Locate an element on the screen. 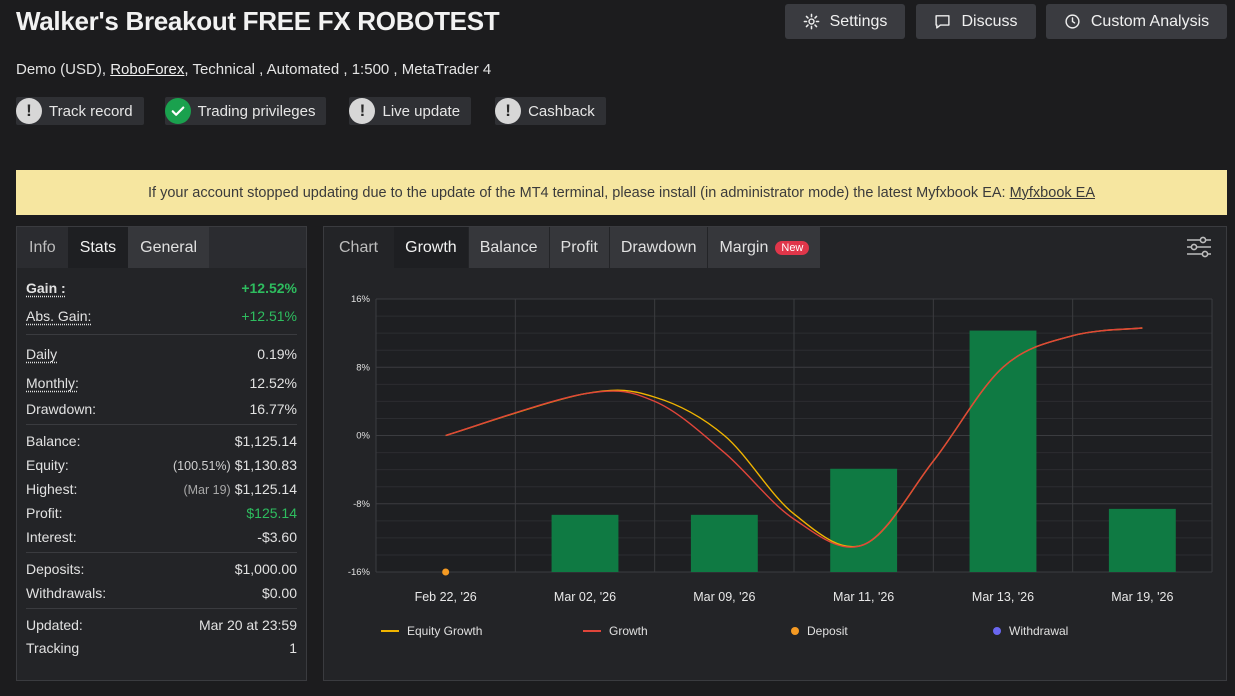 The width and height of the screenshot is (1235, 696). stat-value: Mar 20 at 23:59 is located at coordinates (247, 625).